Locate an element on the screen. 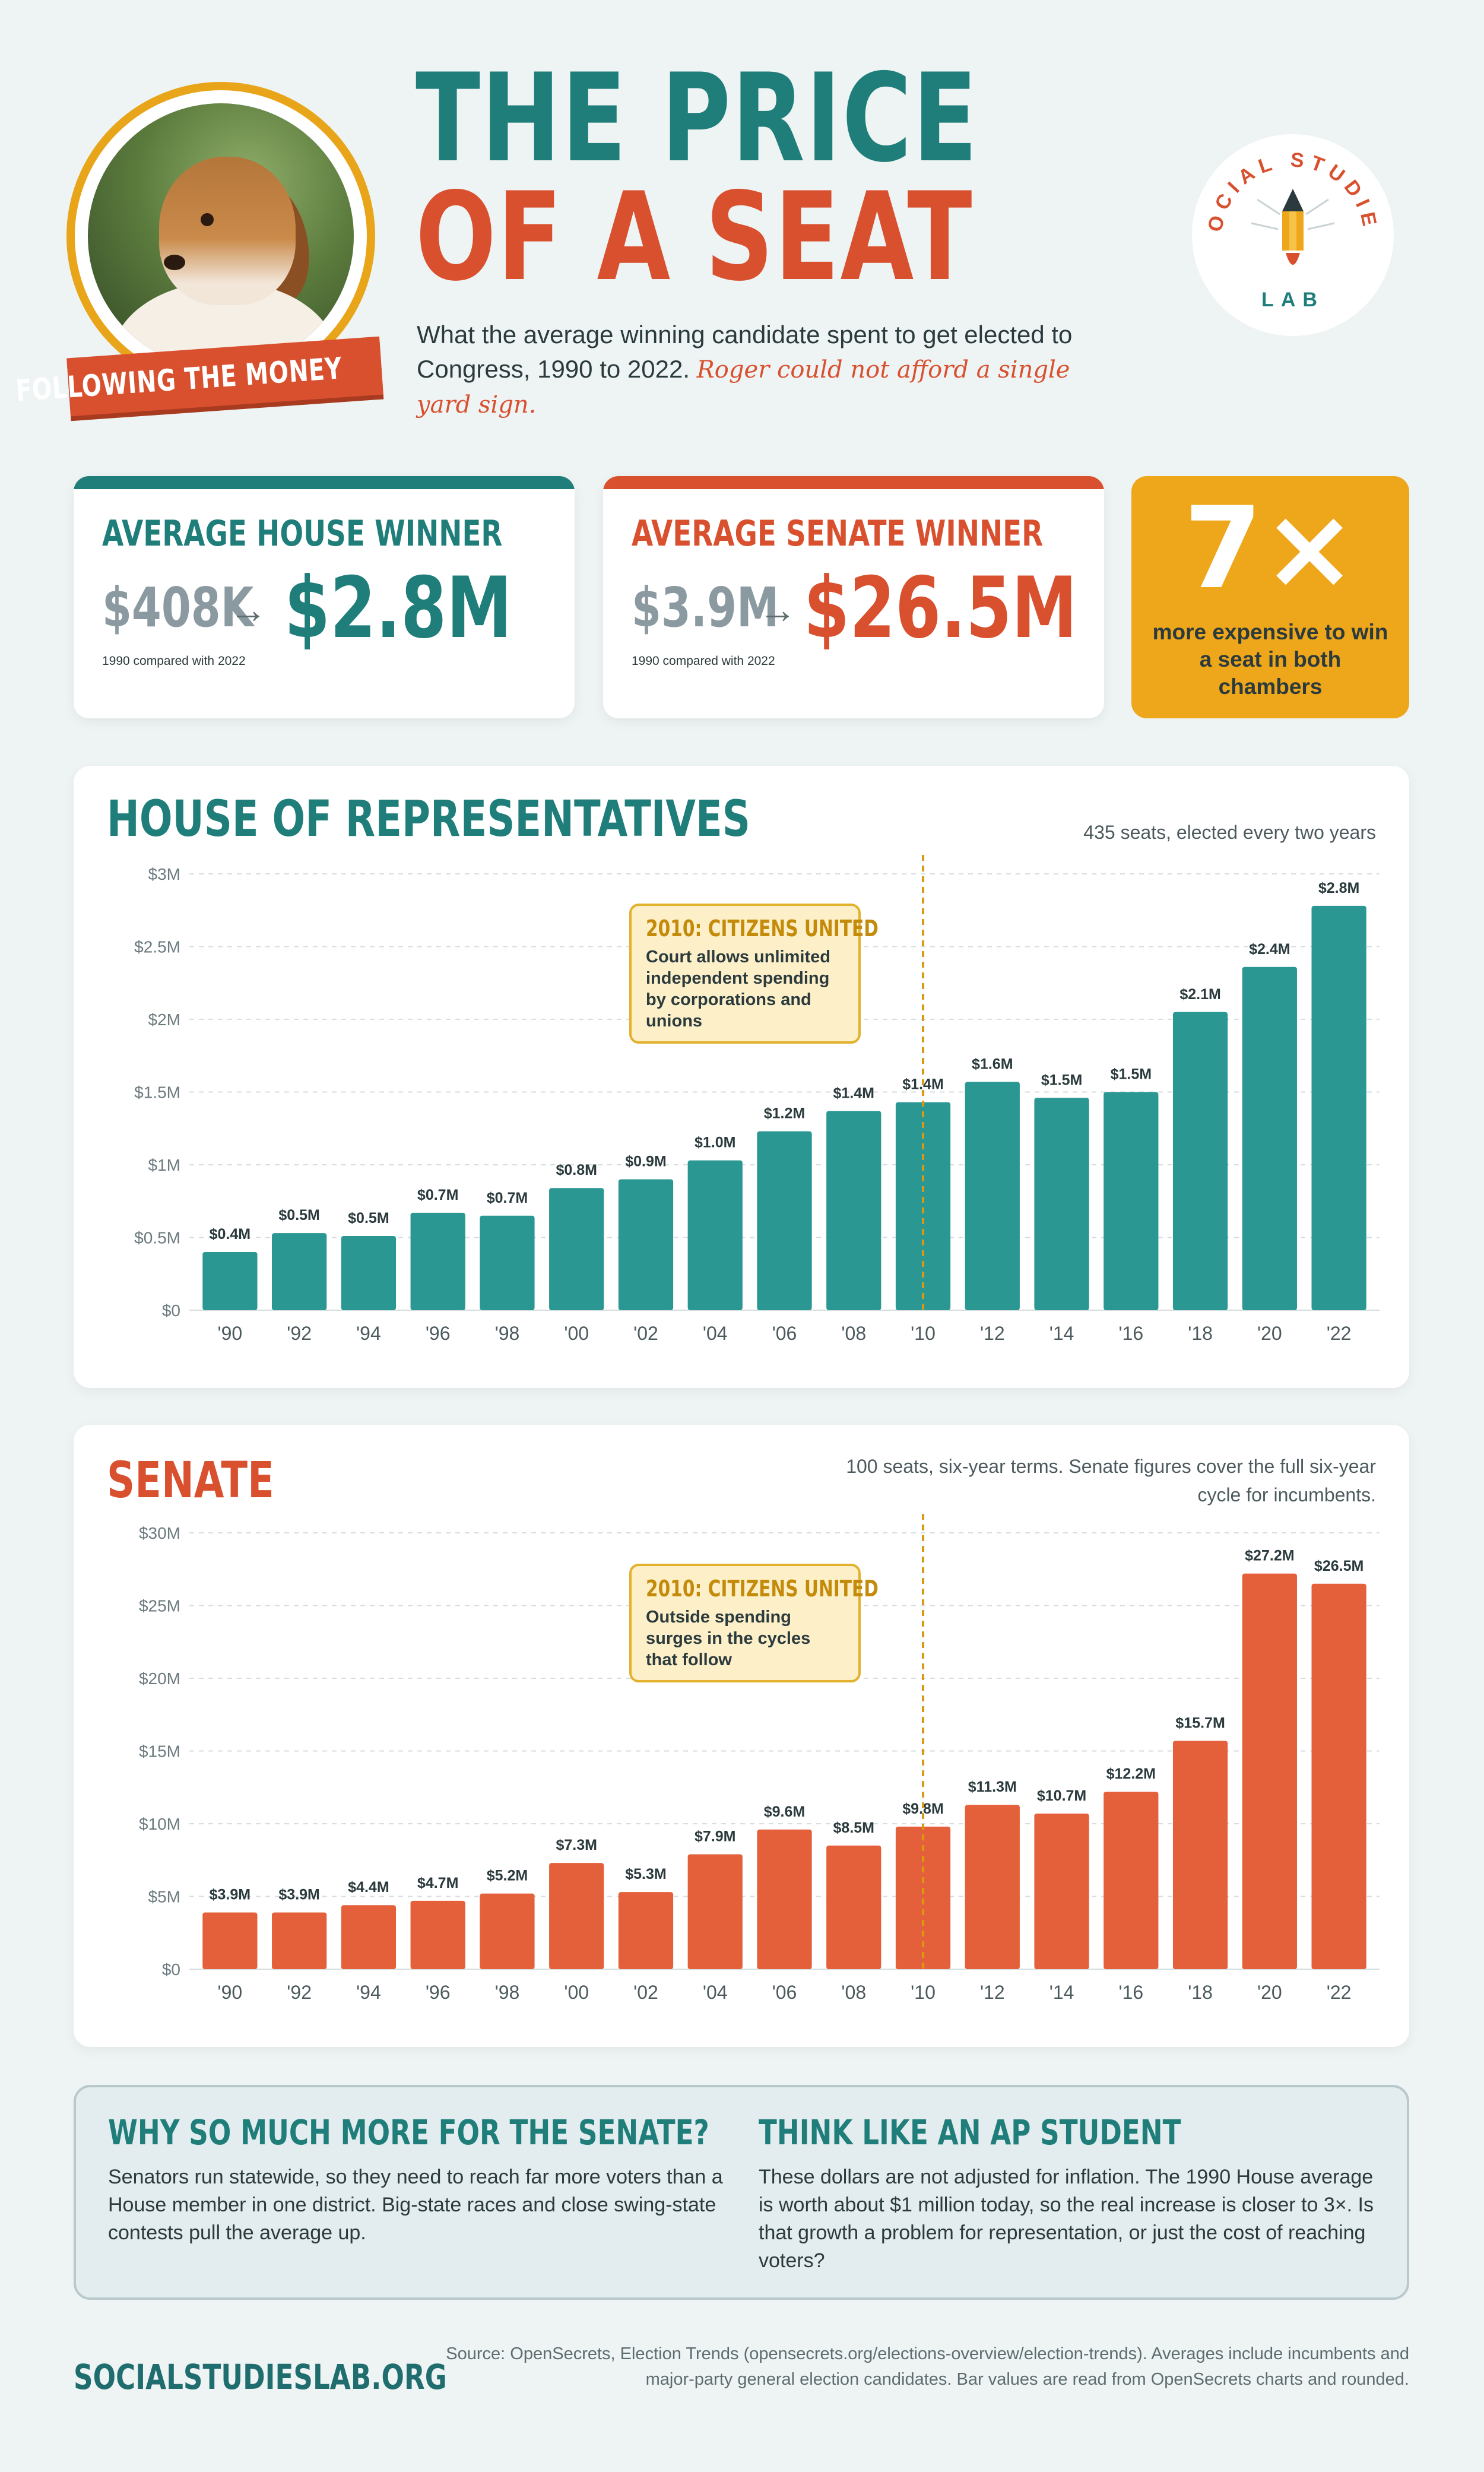 The height and width of the screenshot is (2472, 1484). senate-category-label: '96 is located at coordinates (438, 1992).